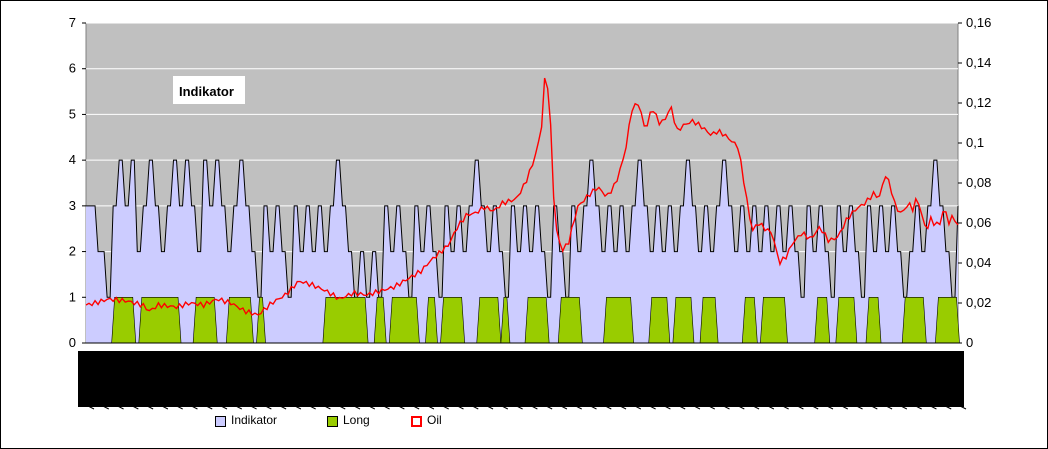 This screenshot has height=449, width=1048. I want to click on y-right-tick-label: 0,02, so click(978, 302).